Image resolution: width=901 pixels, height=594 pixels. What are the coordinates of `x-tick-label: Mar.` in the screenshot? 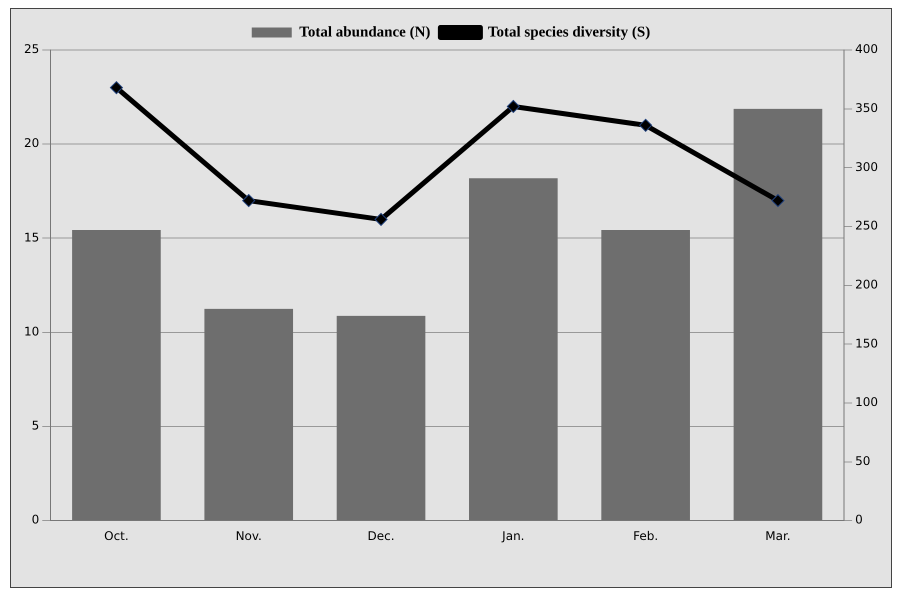 It's located at (778, 535).